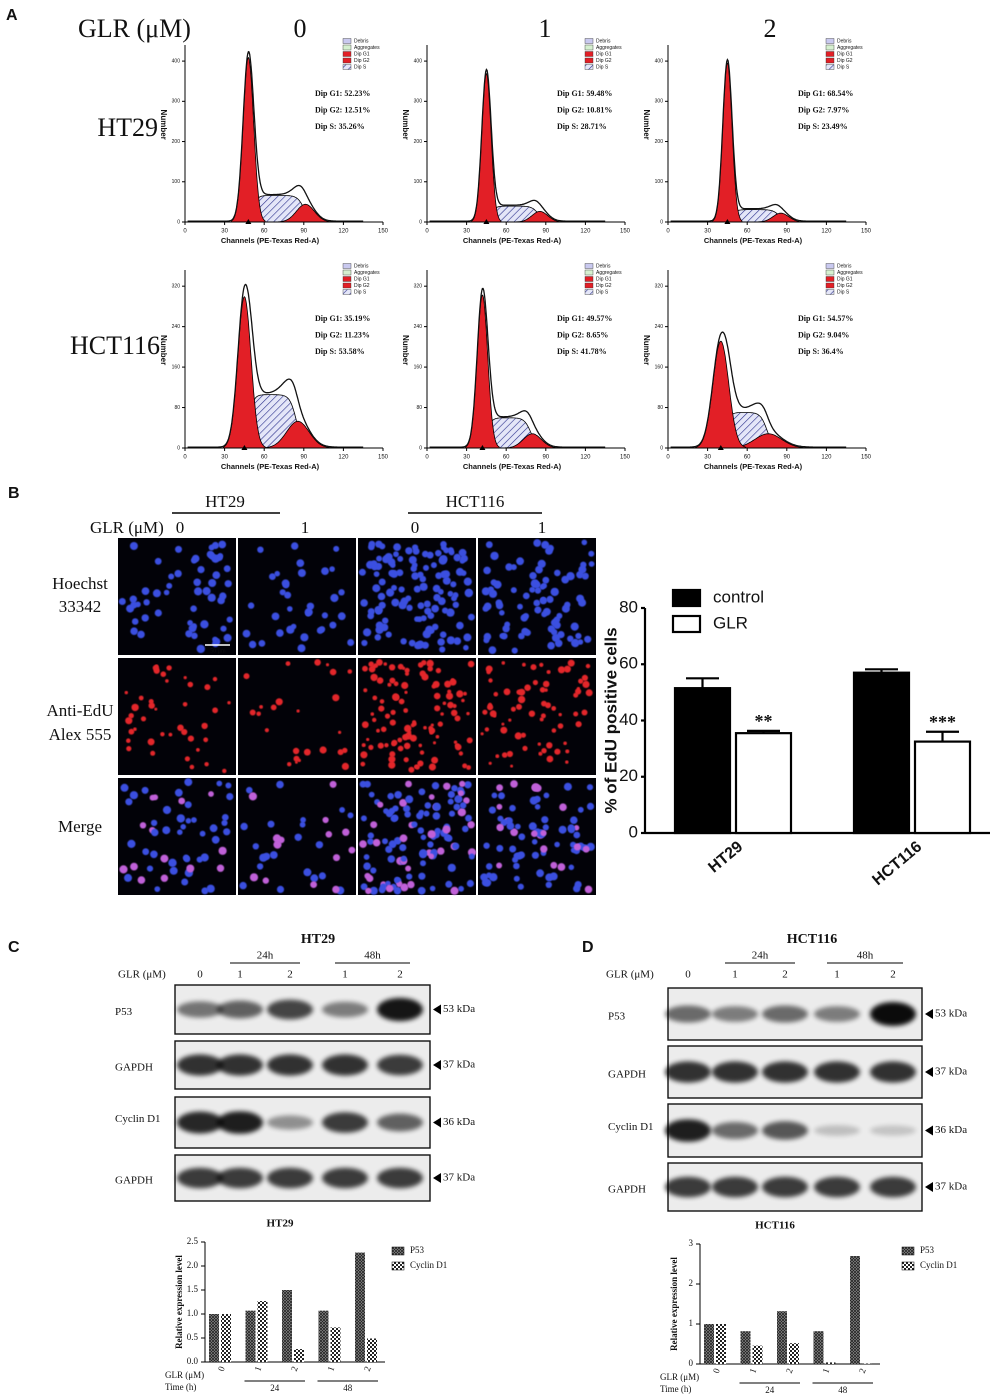  Describe the element at coordinates (843, 1390) in the screenshot. I see `time-group-label: 48` at that location.